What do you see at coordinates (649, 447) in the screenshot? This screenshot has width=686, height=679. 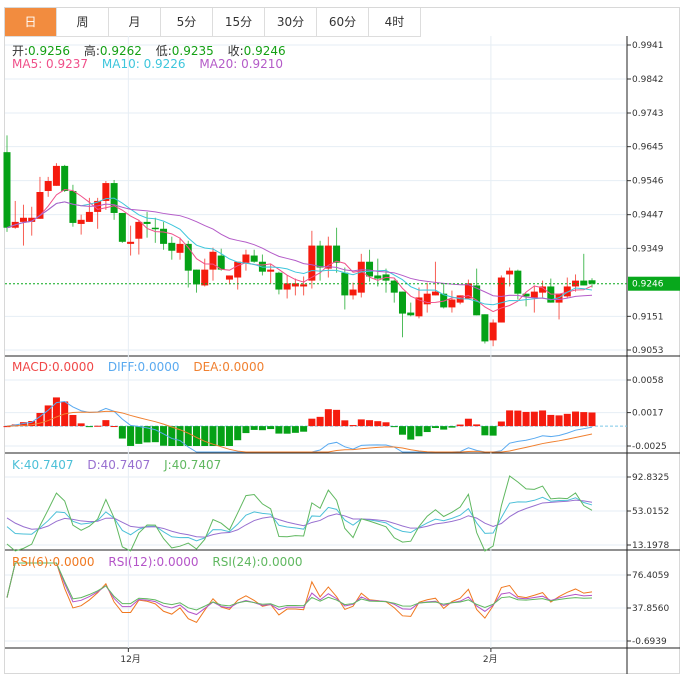 I see `macd-tick-label: -0.0025` at bounding box center [649, 447].